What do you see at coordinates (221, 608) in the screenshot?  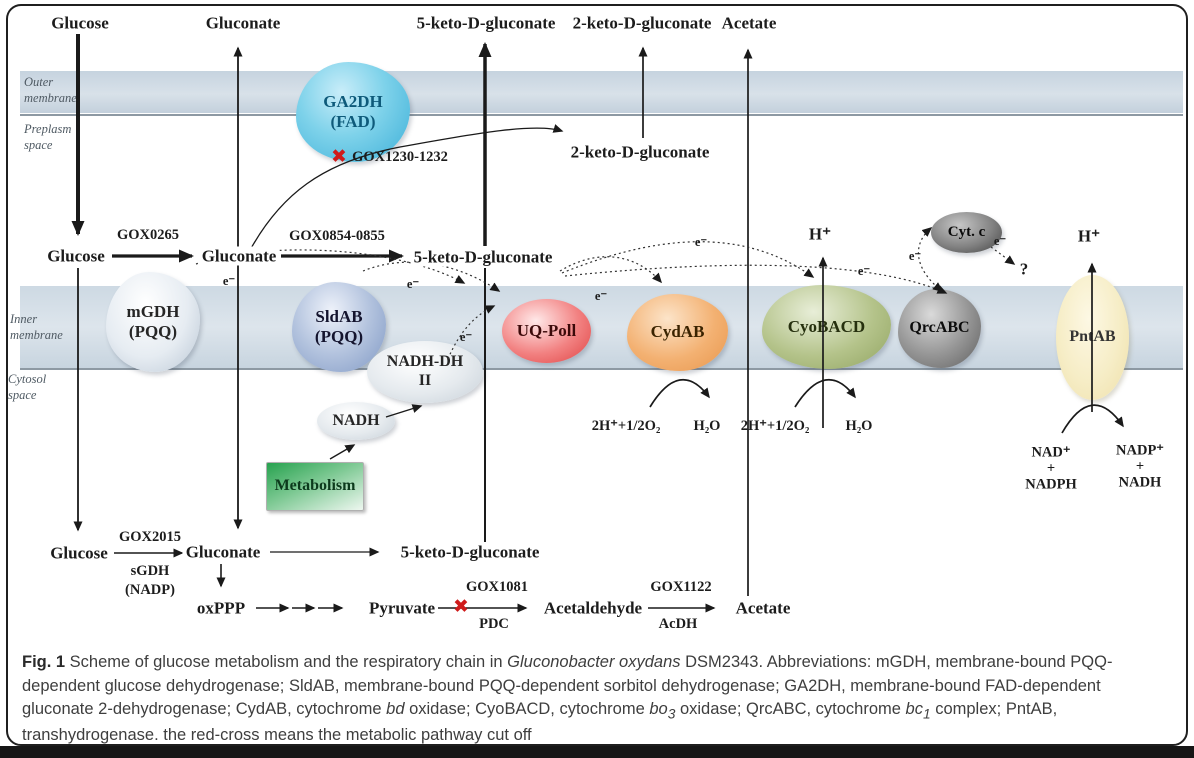 I see `label-oxppp: oxPPP` at bounding box center [221, 608].